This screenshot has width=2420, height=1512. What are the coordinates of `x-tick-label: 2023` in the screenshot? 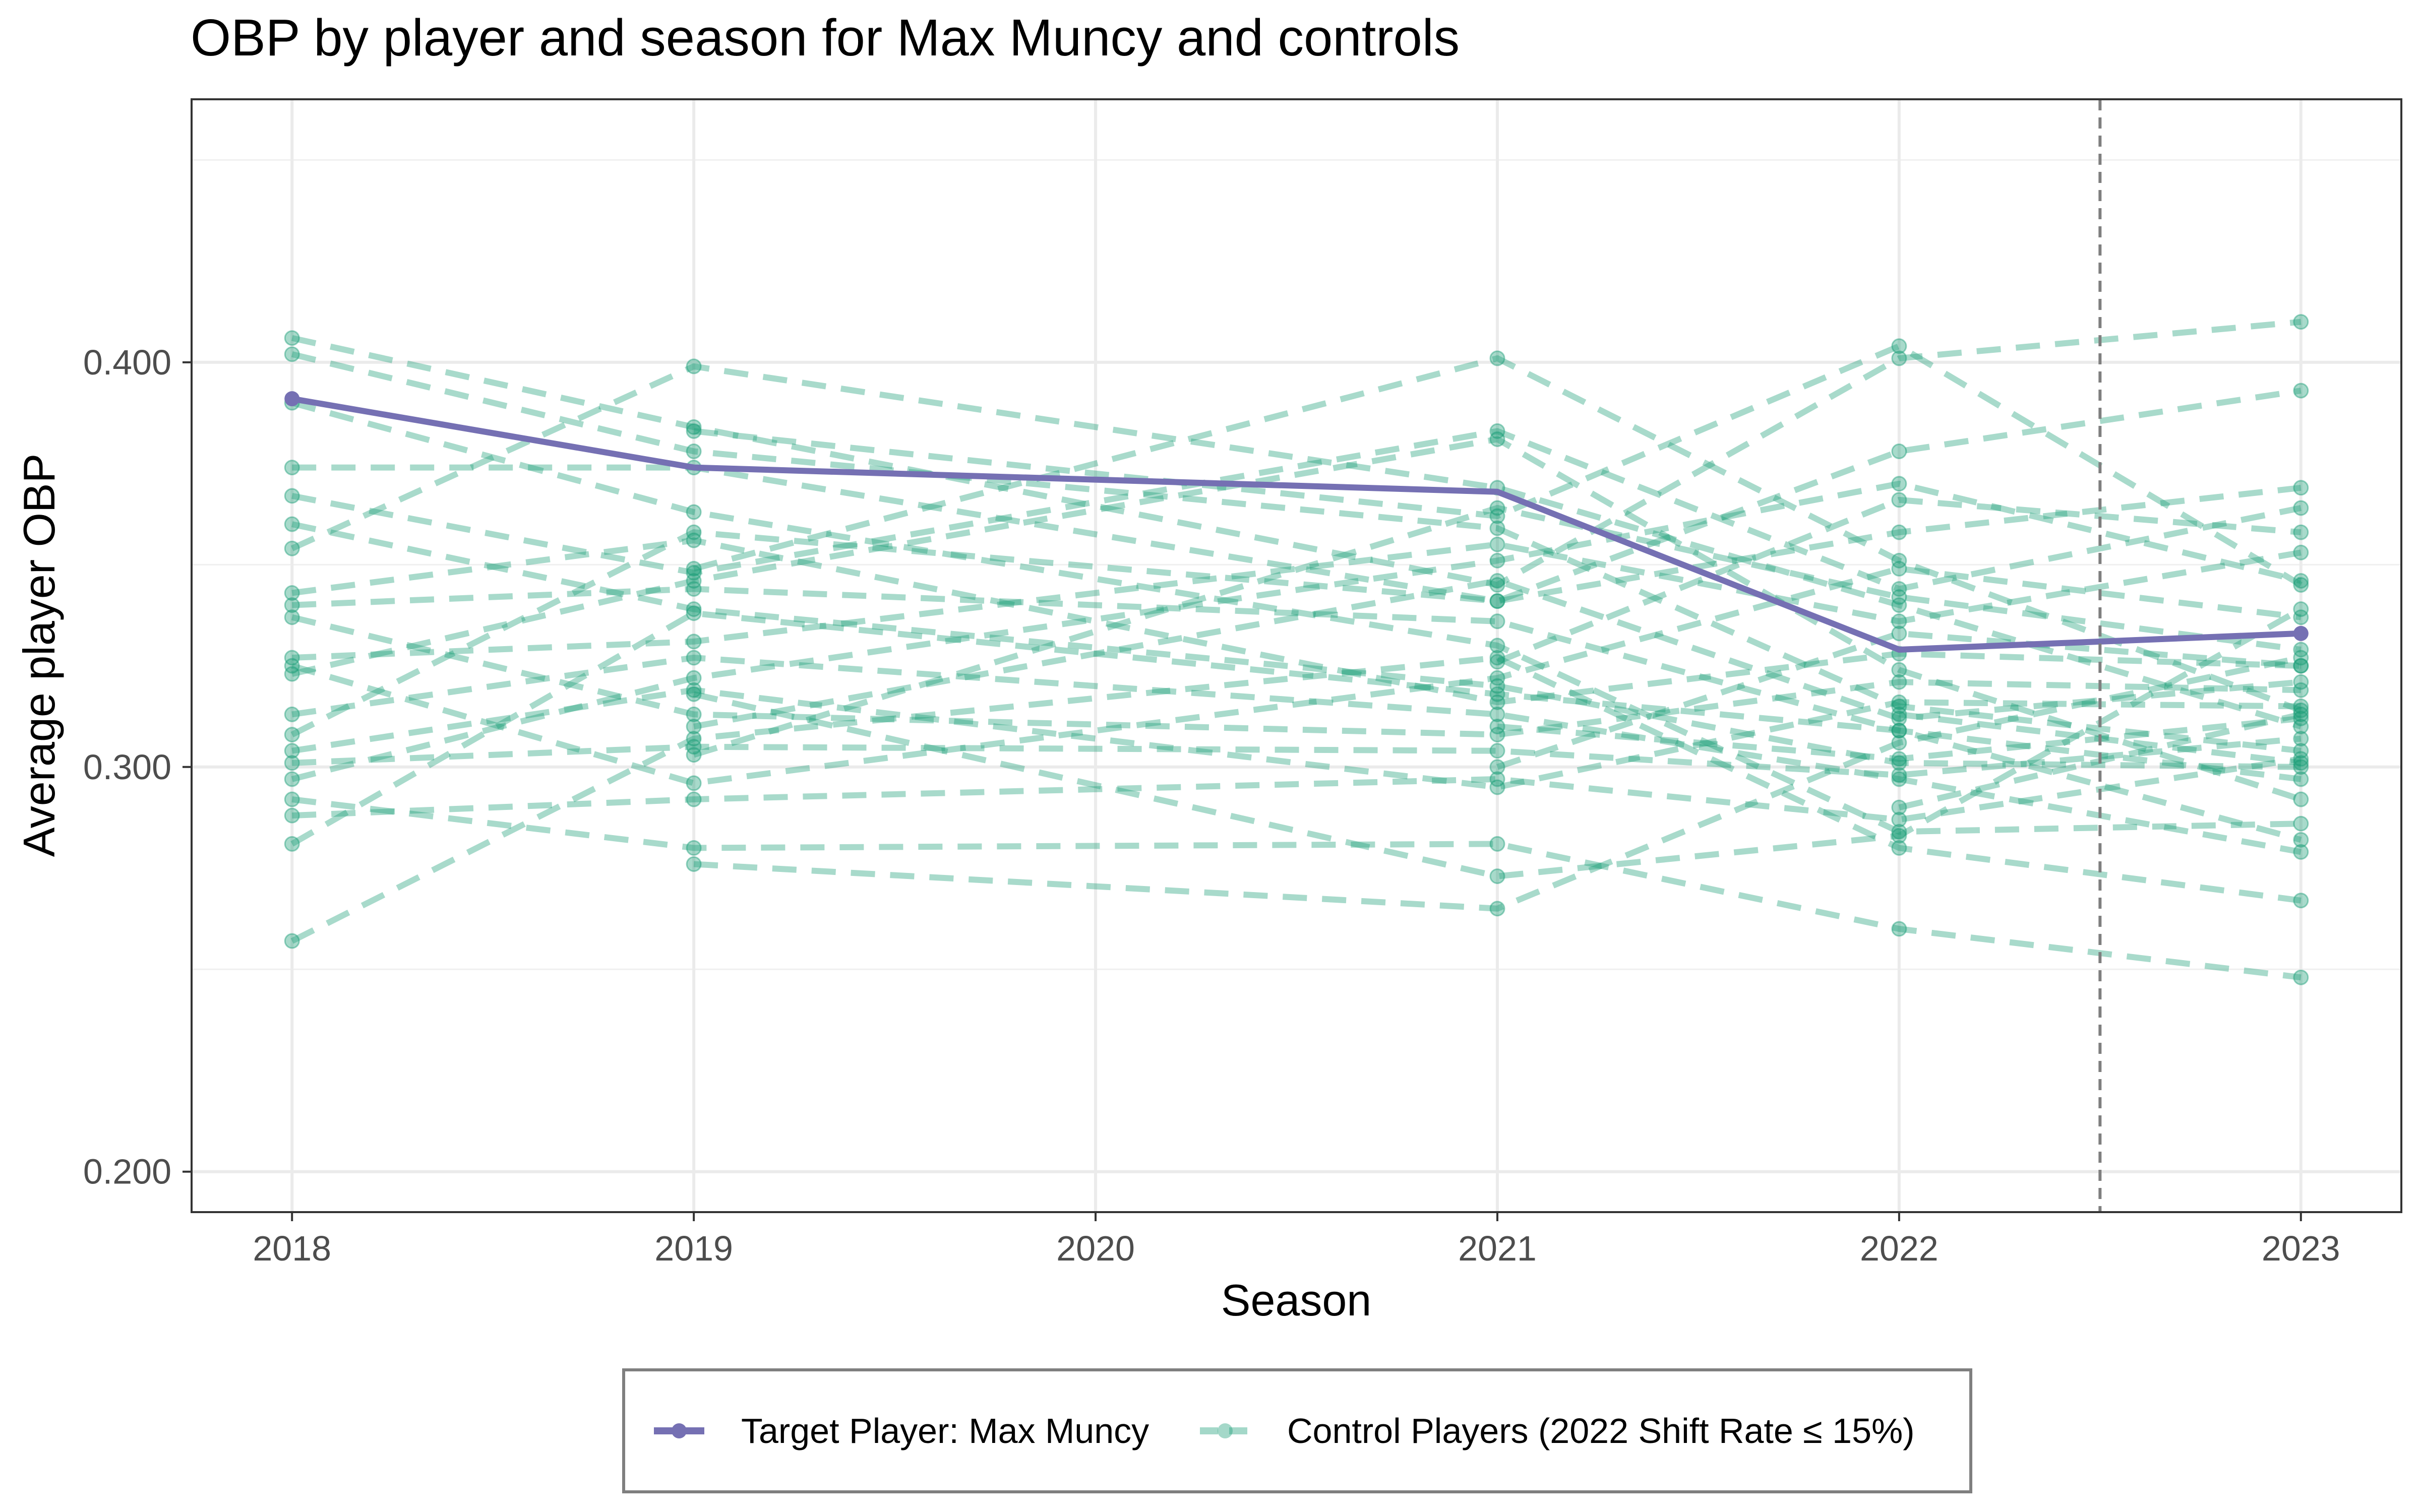 It's located at (2301, 1248).